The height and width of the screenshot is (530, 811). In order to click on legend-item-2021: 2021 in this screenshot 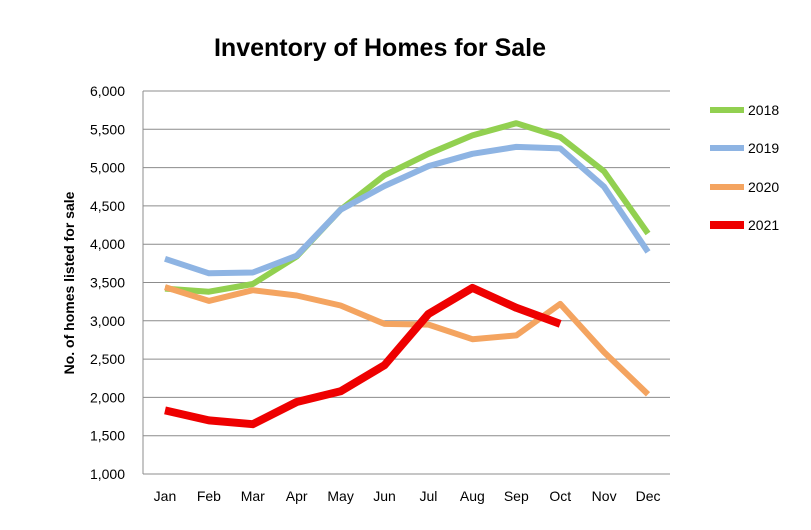, I will do `click(744, 225)`.